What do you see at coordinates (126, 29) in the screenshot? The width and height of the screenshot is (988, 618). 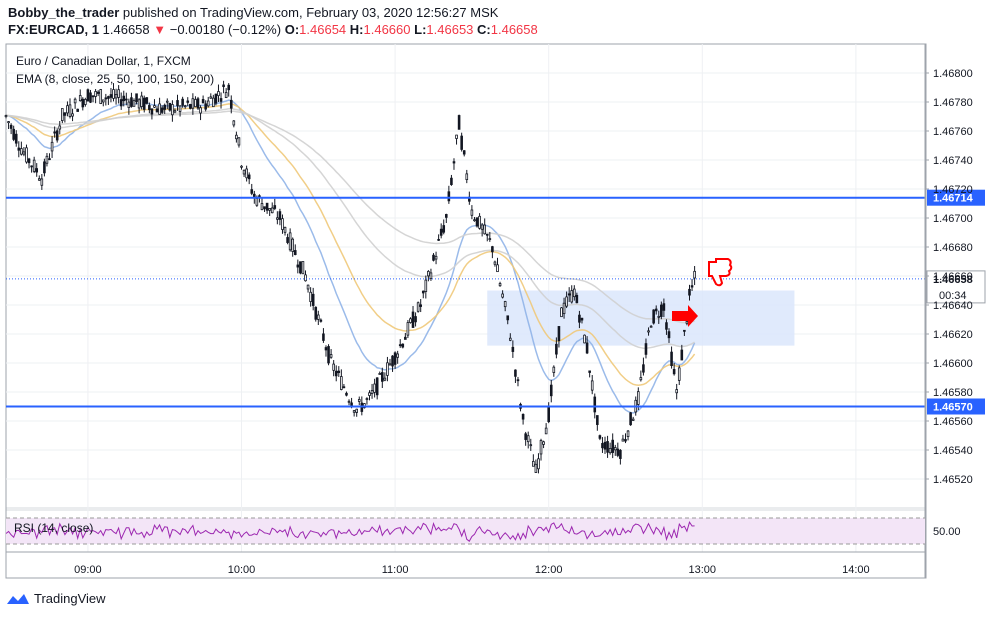 I see `last-price: 1.46658` at bounding box center [126, 29].